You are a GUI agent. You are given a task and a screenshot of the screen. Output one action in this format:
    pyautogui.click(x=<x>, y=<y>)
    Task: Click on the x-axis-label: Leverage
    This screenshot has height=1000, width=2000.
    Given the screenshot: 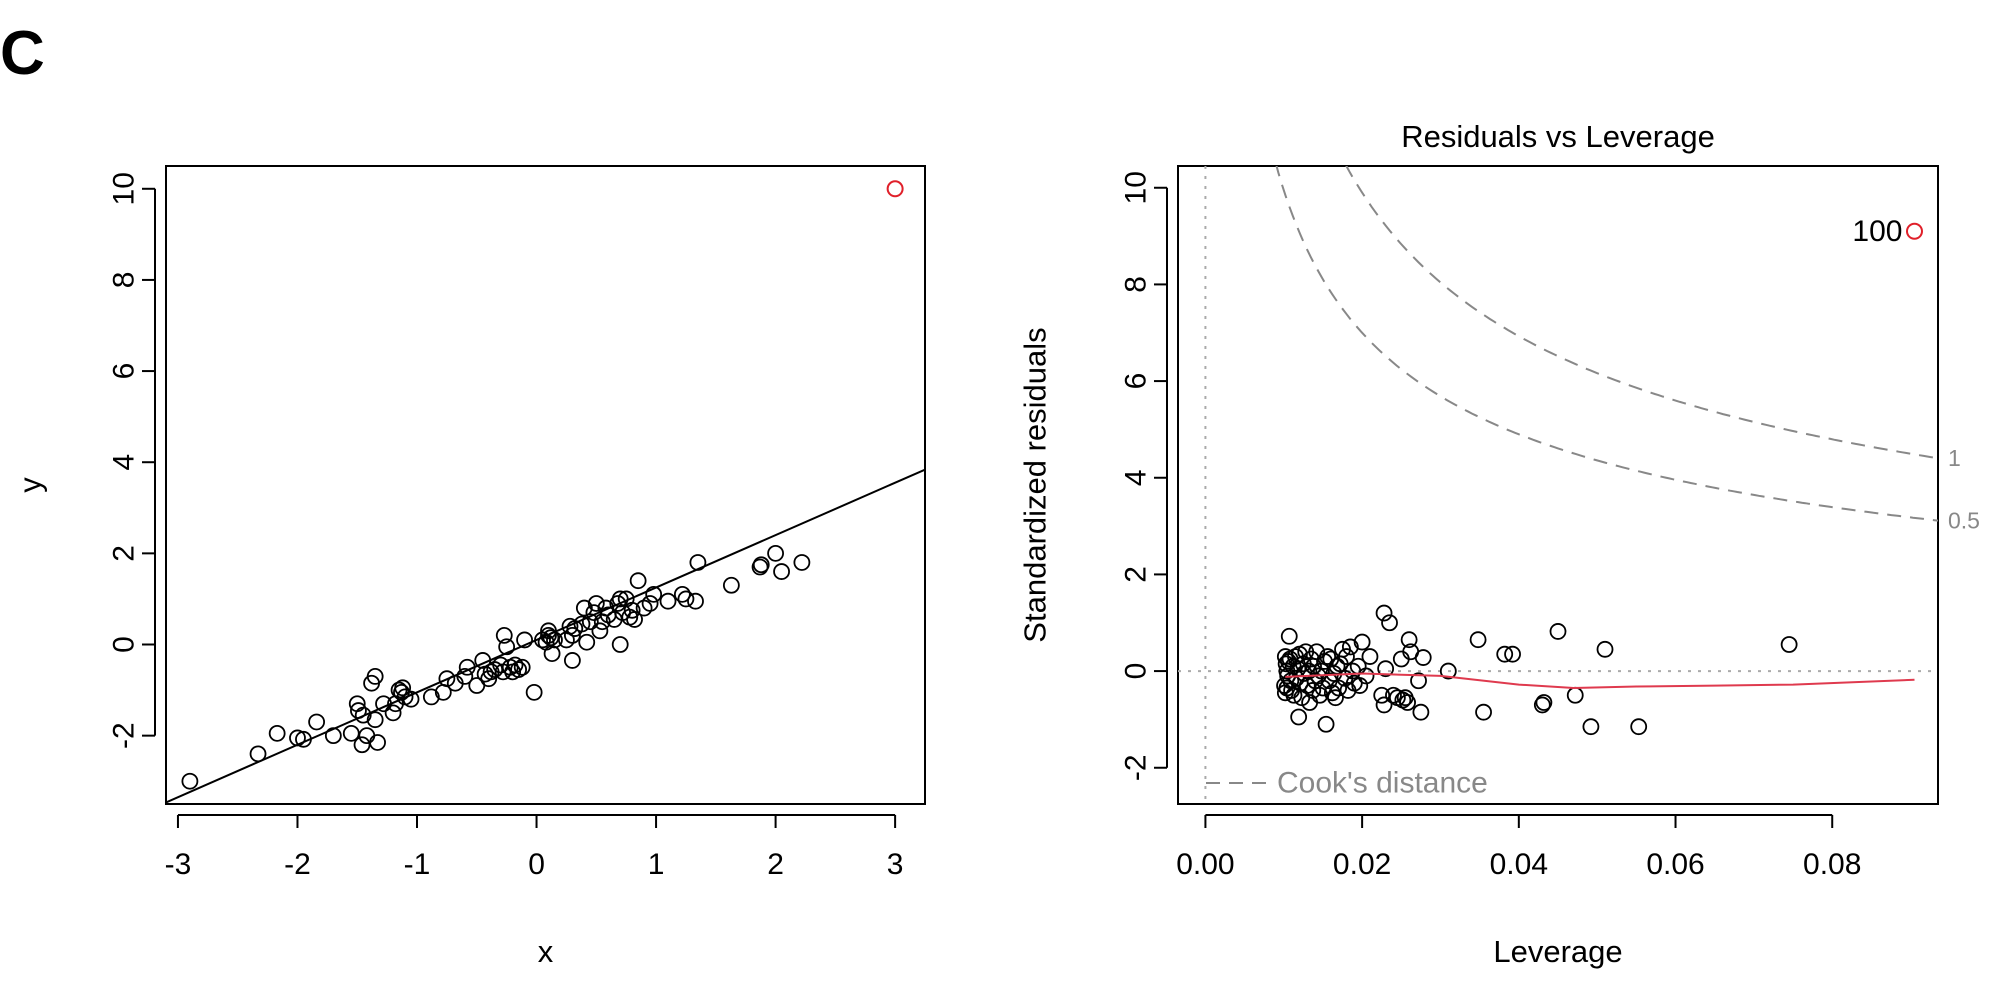 What is the action you would take?
    pyautogui.click(x=1557, y=951)
    